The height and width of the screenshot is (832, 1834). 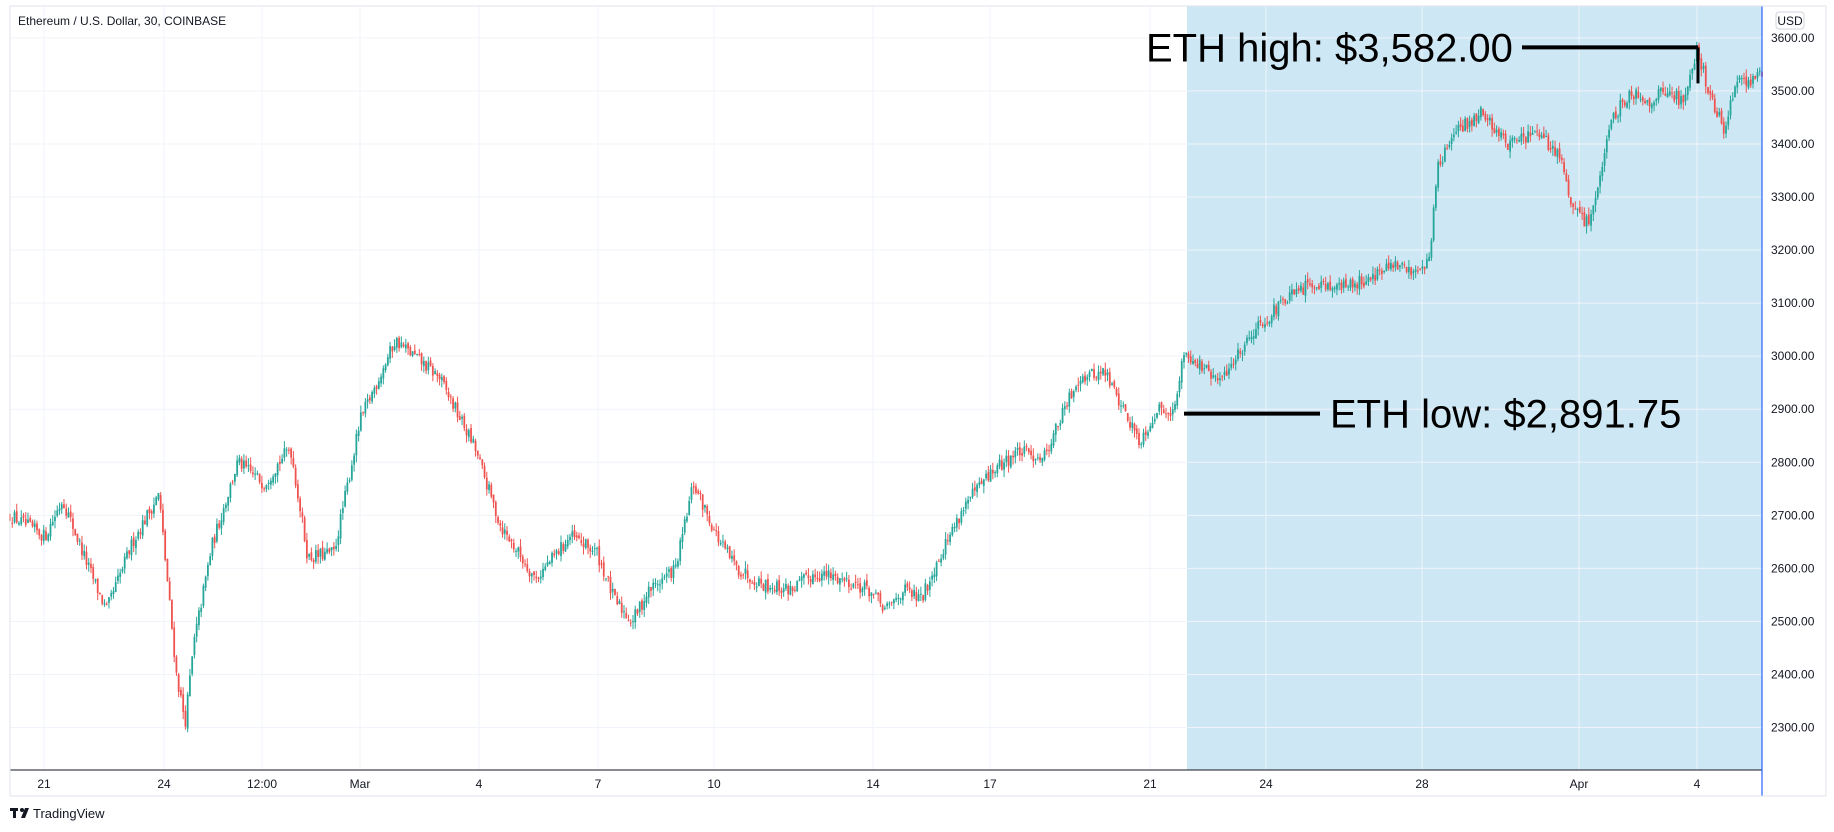 What do you see at coordinates (1793, 356) in the screenshot?
I see `y-tick-label: 3000.00` at bounding box center [1793, 356].